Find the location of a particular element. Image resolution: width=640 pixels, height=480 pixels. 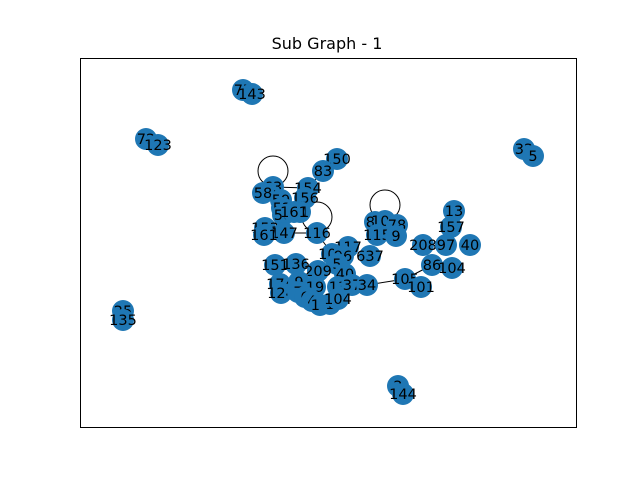

node-label: 637 is located at coordinates (370, 257).